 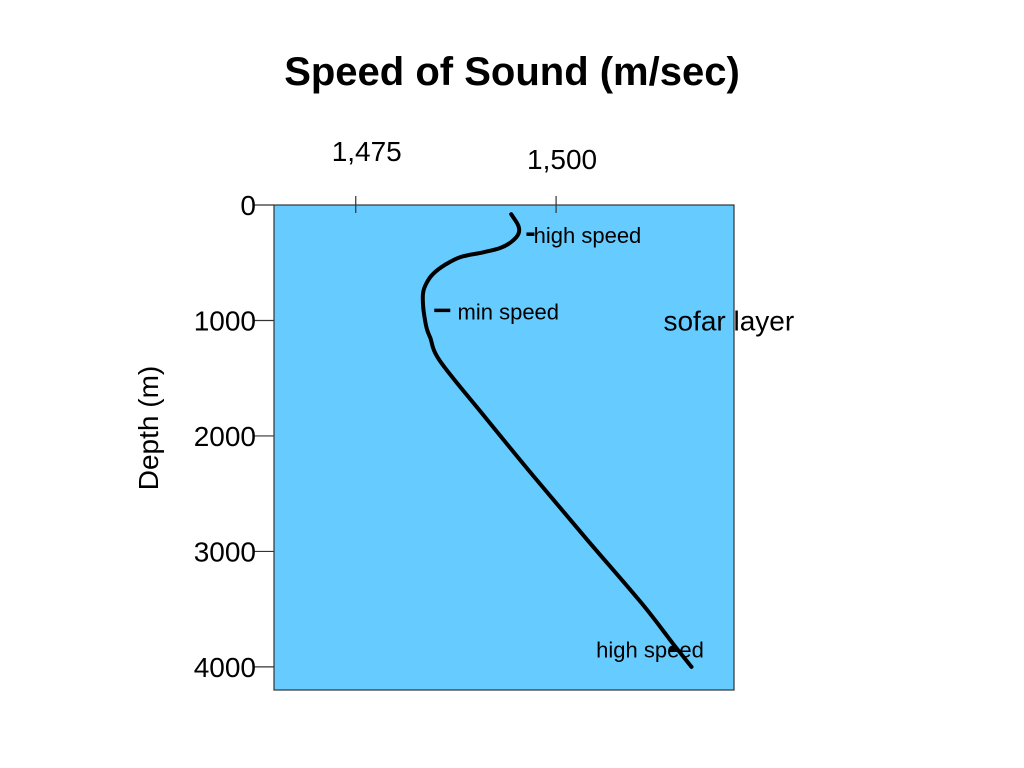 I want to click on annotation-label: sofar layer, so click(x=728, y=320).